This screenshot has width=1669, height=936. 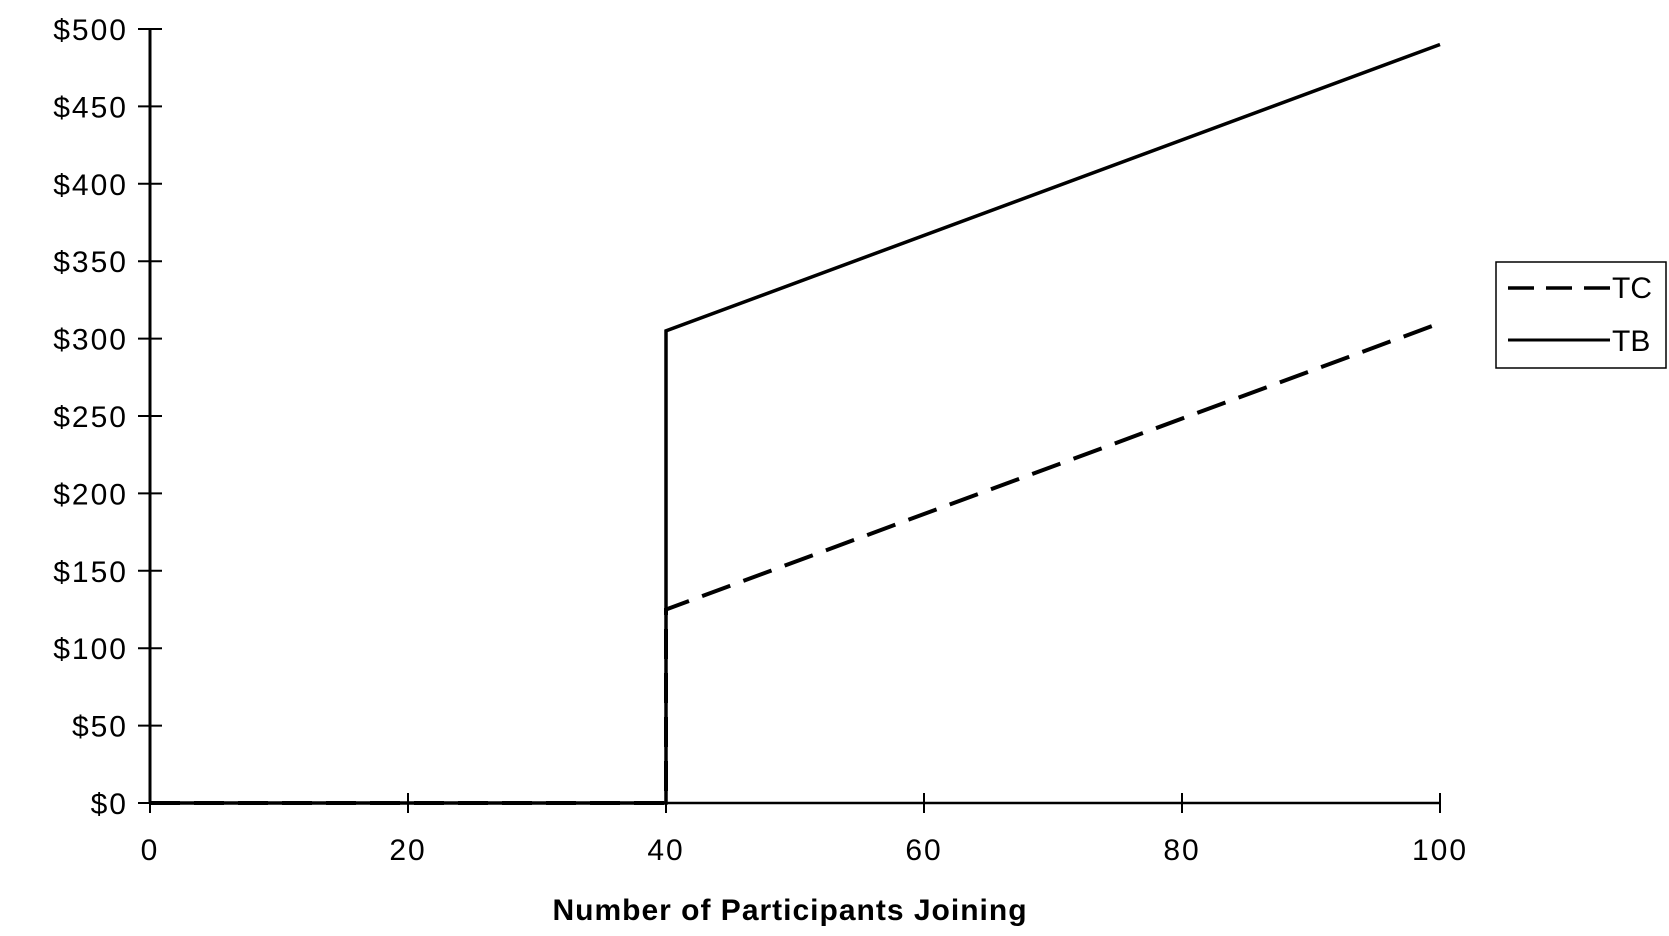 I want to click on y-tick-label: $150, so click(x=90, y=572).